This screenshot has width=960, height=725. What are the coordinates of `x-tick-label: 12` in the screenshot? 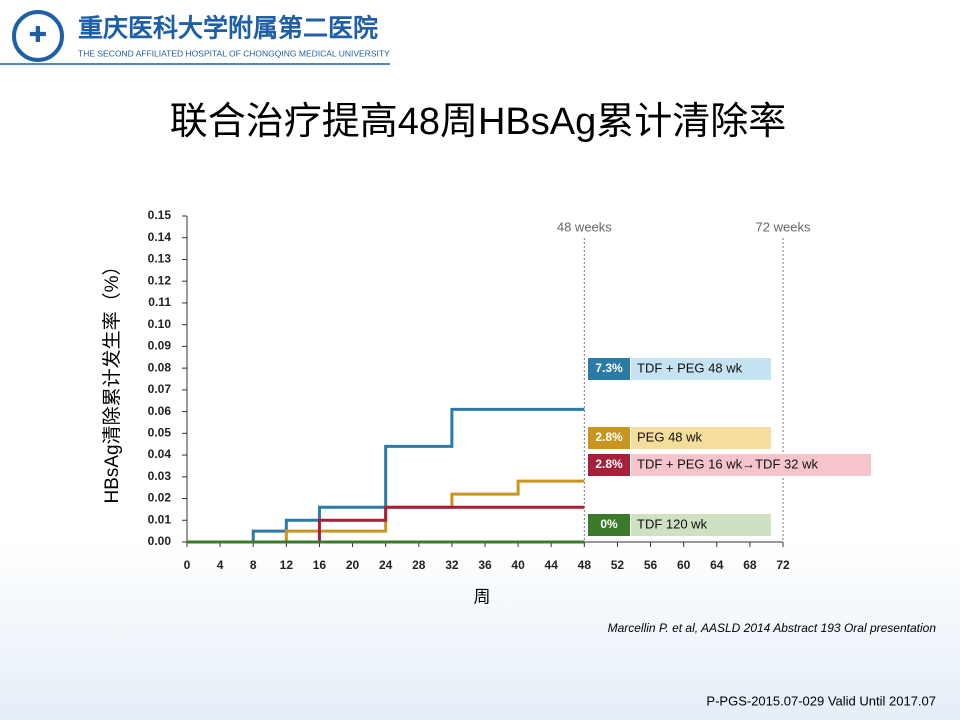 It's located at (287, 565).